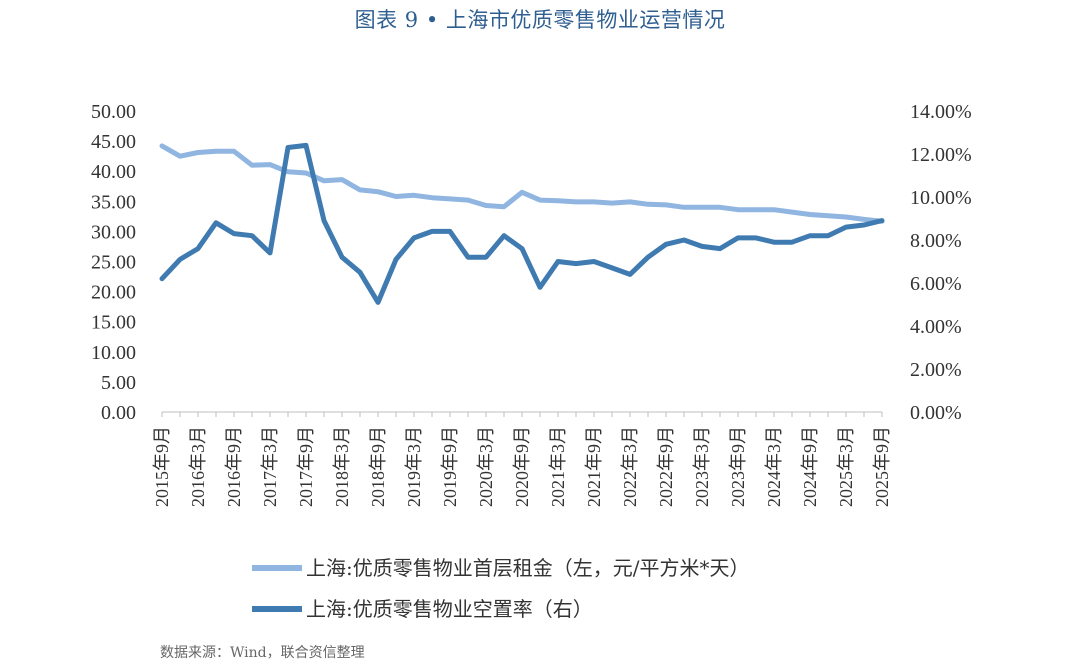 The image size is (1080, 667). I want to click on x-axis-tick-label: 2025年3月, so click(846, 466).